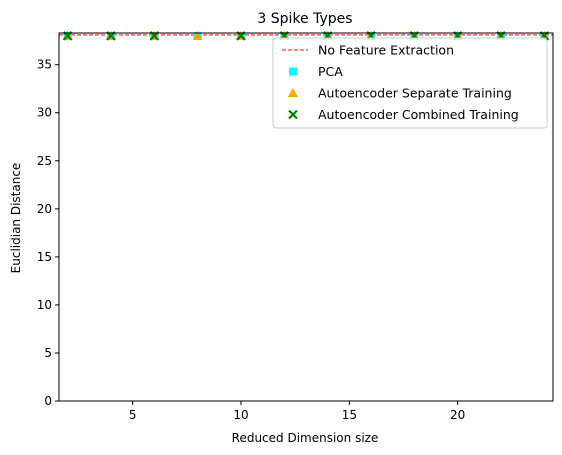  Describe the element at coordinates (330, 71) in the screenshot. I see `legend-label: PCA` at that location.